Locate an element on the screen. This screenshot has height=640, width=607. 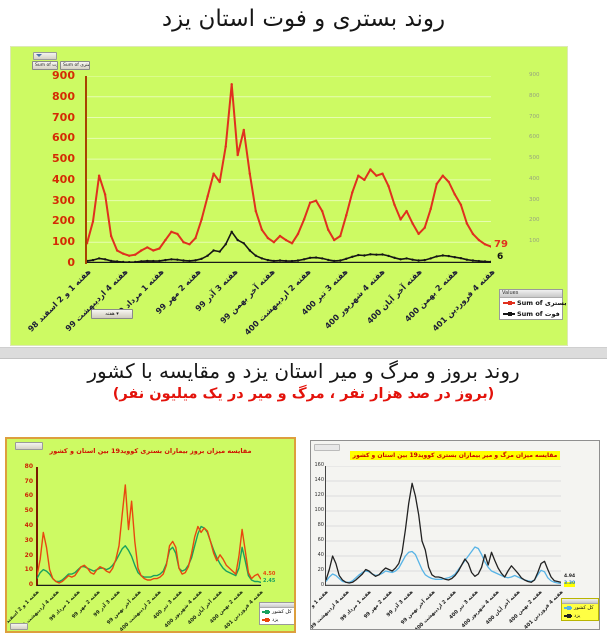
country-end-value: 2.45 is located at coordinates (269, 581).